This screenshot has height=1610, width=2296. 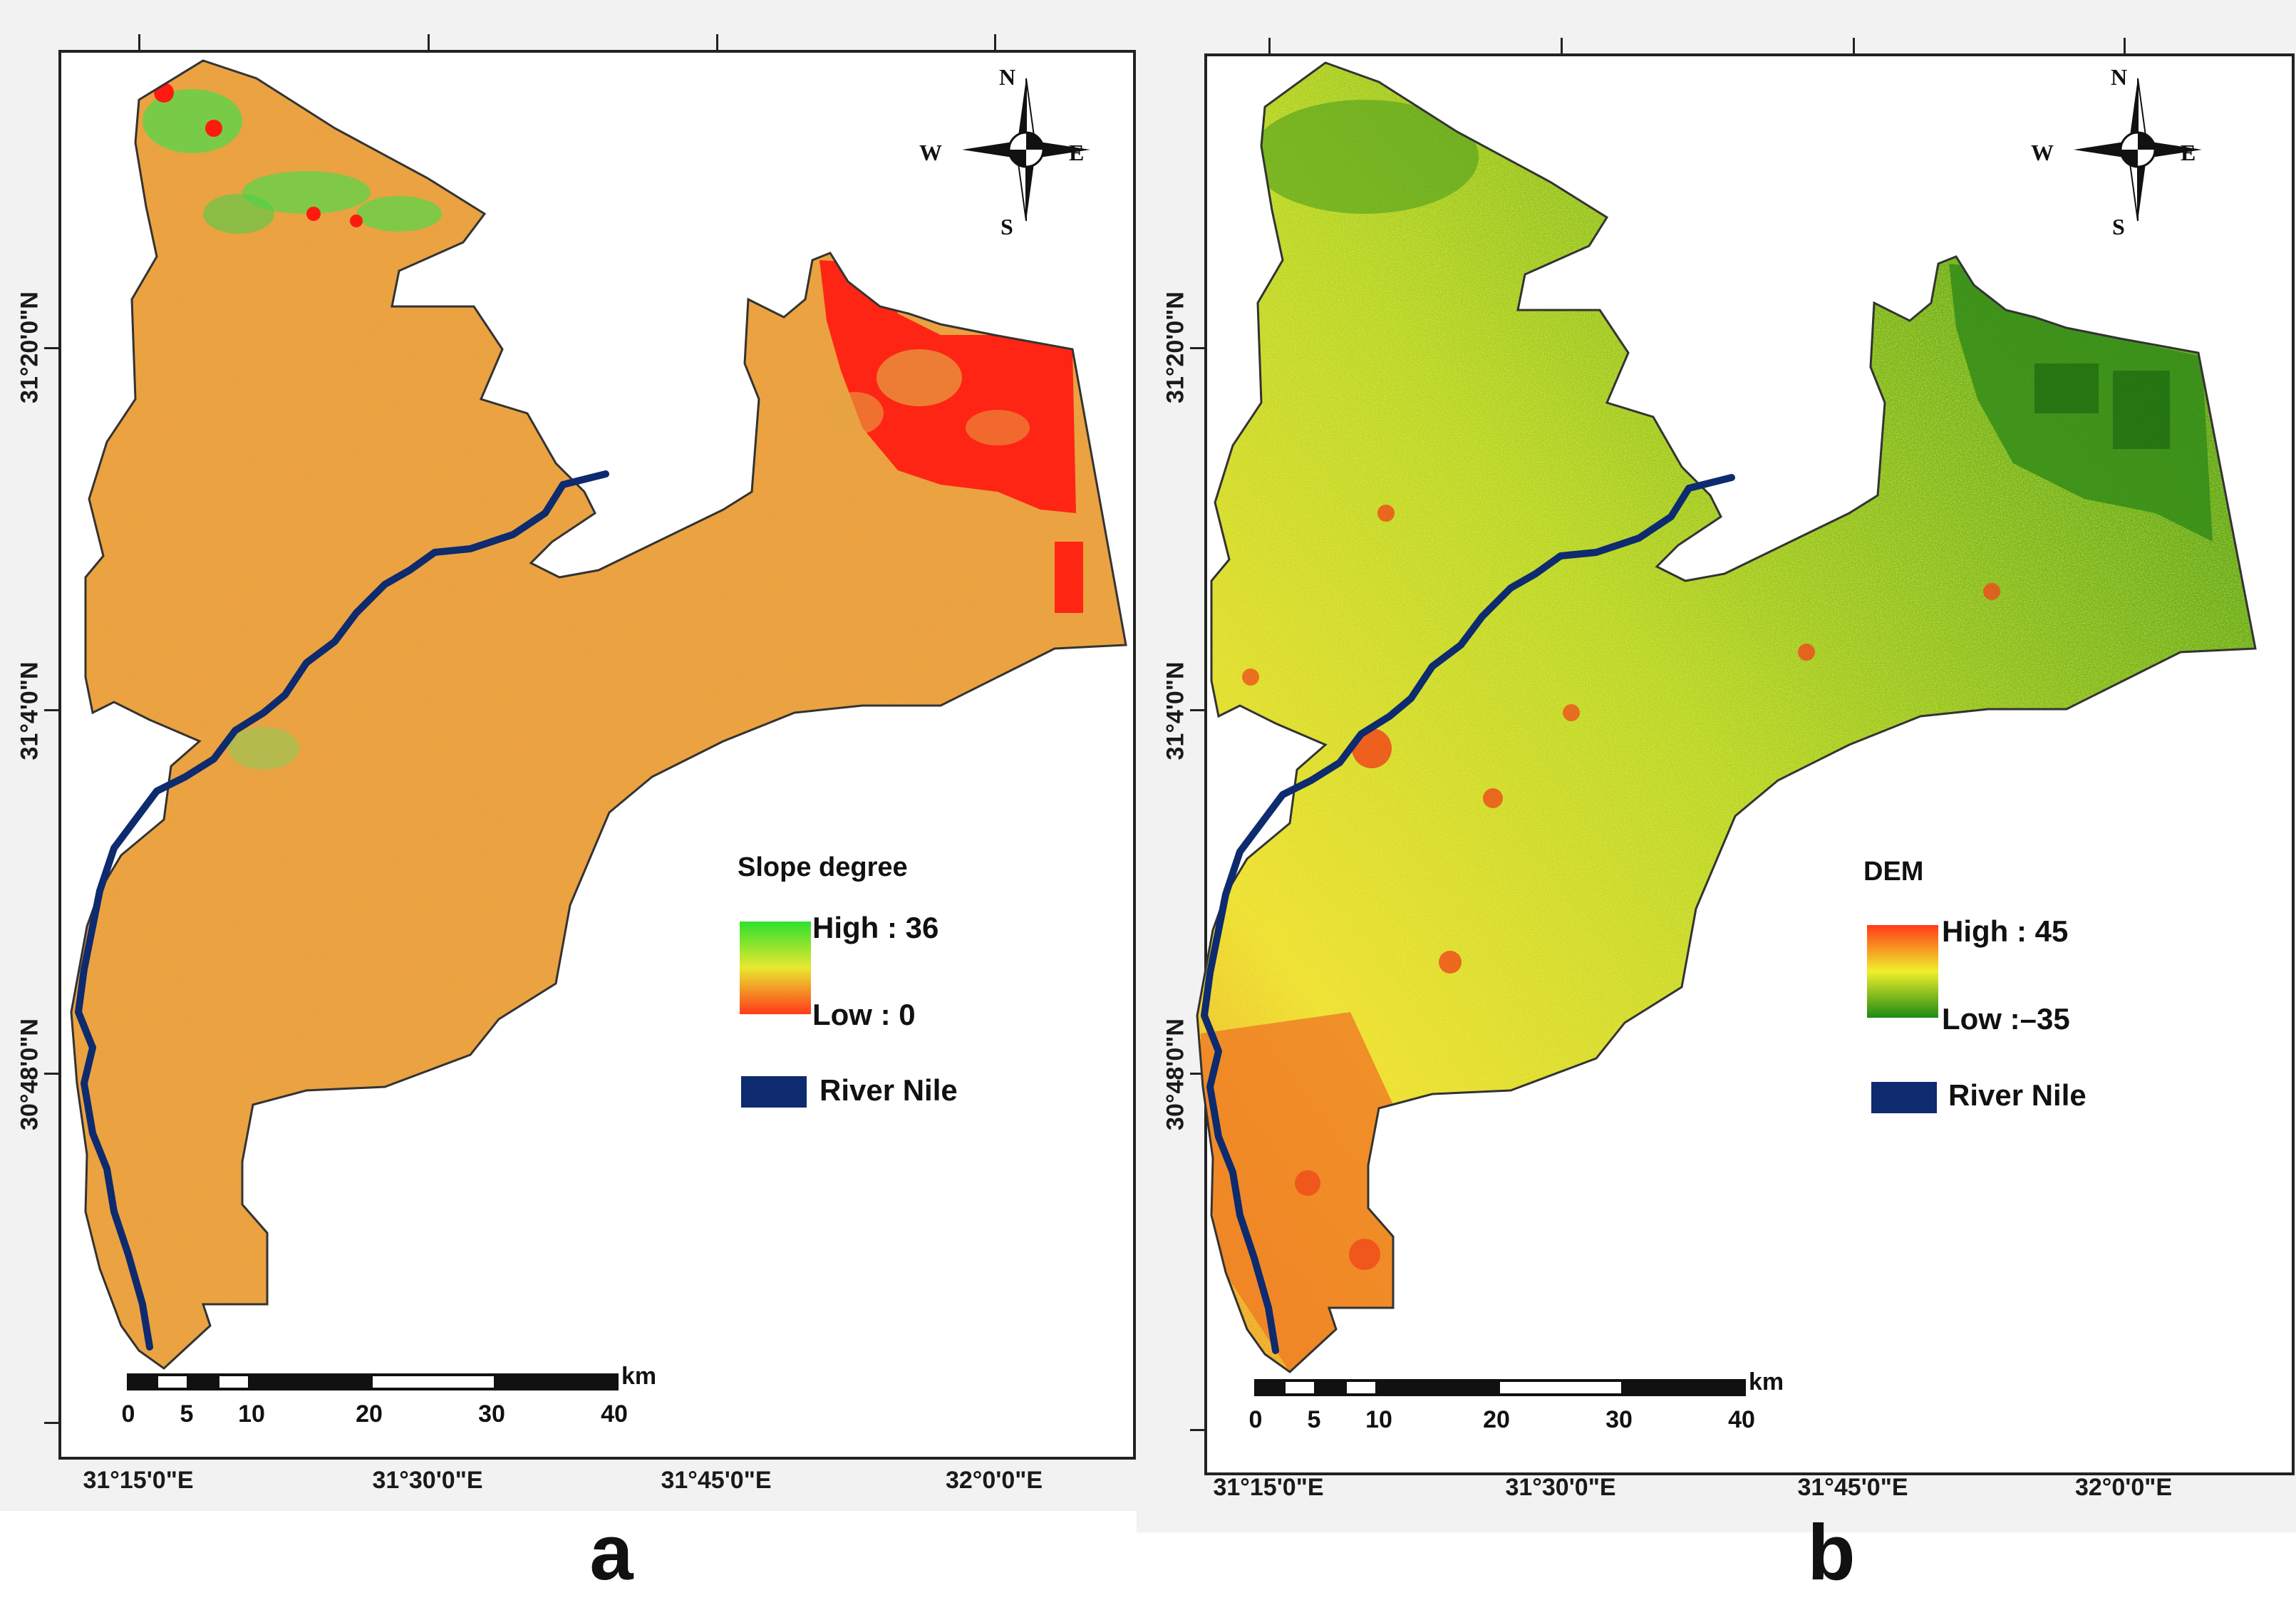 I want to click on panel-b-letter: b, so click(x=1831, y=1553).